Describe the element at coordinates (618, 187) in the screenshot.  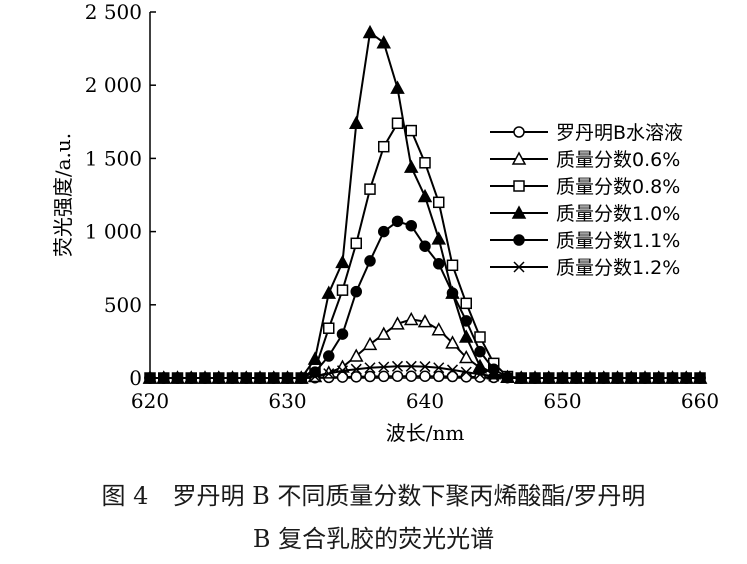
I see `legend-label: 质量分数0.8%` at that location.